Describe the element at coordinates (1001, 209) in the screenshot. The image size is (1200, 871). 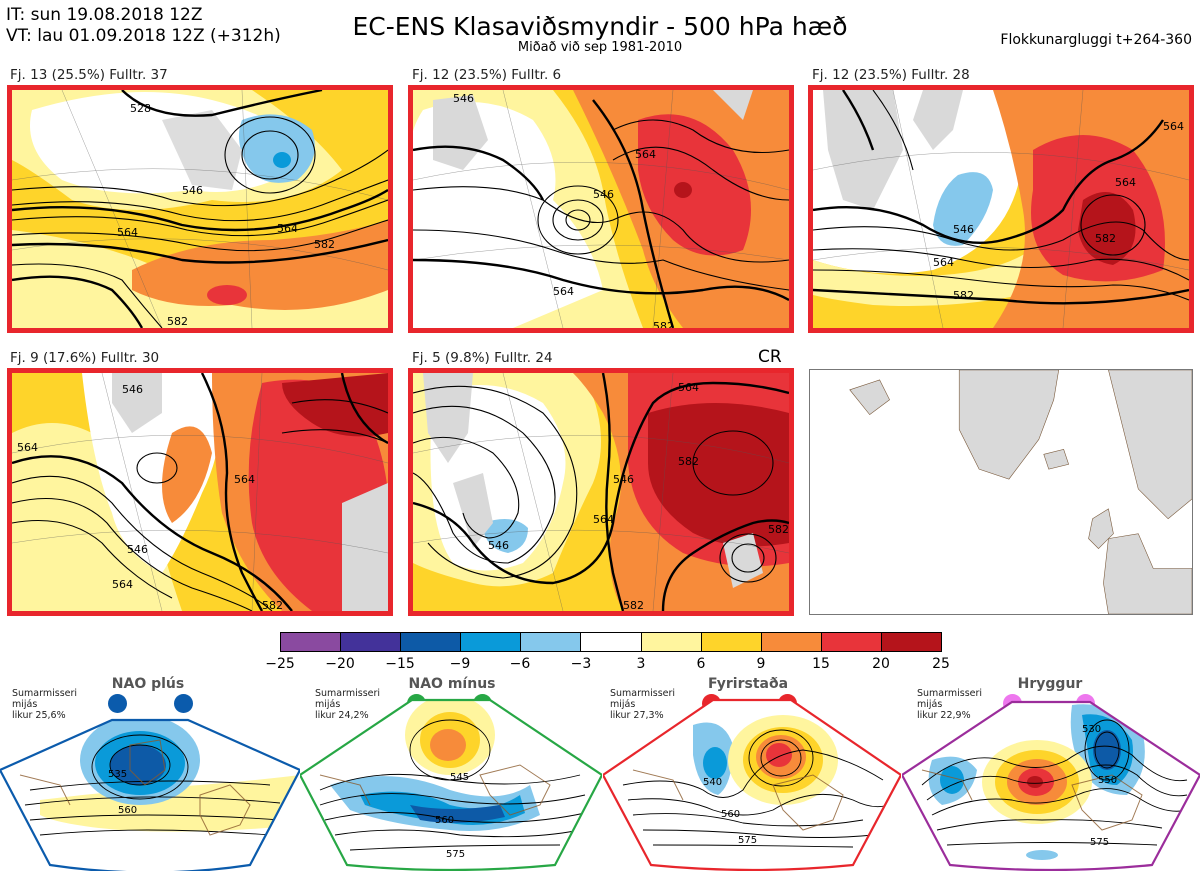
I see `cluster-3-map: 546 564 582 564 582 564` at that location.